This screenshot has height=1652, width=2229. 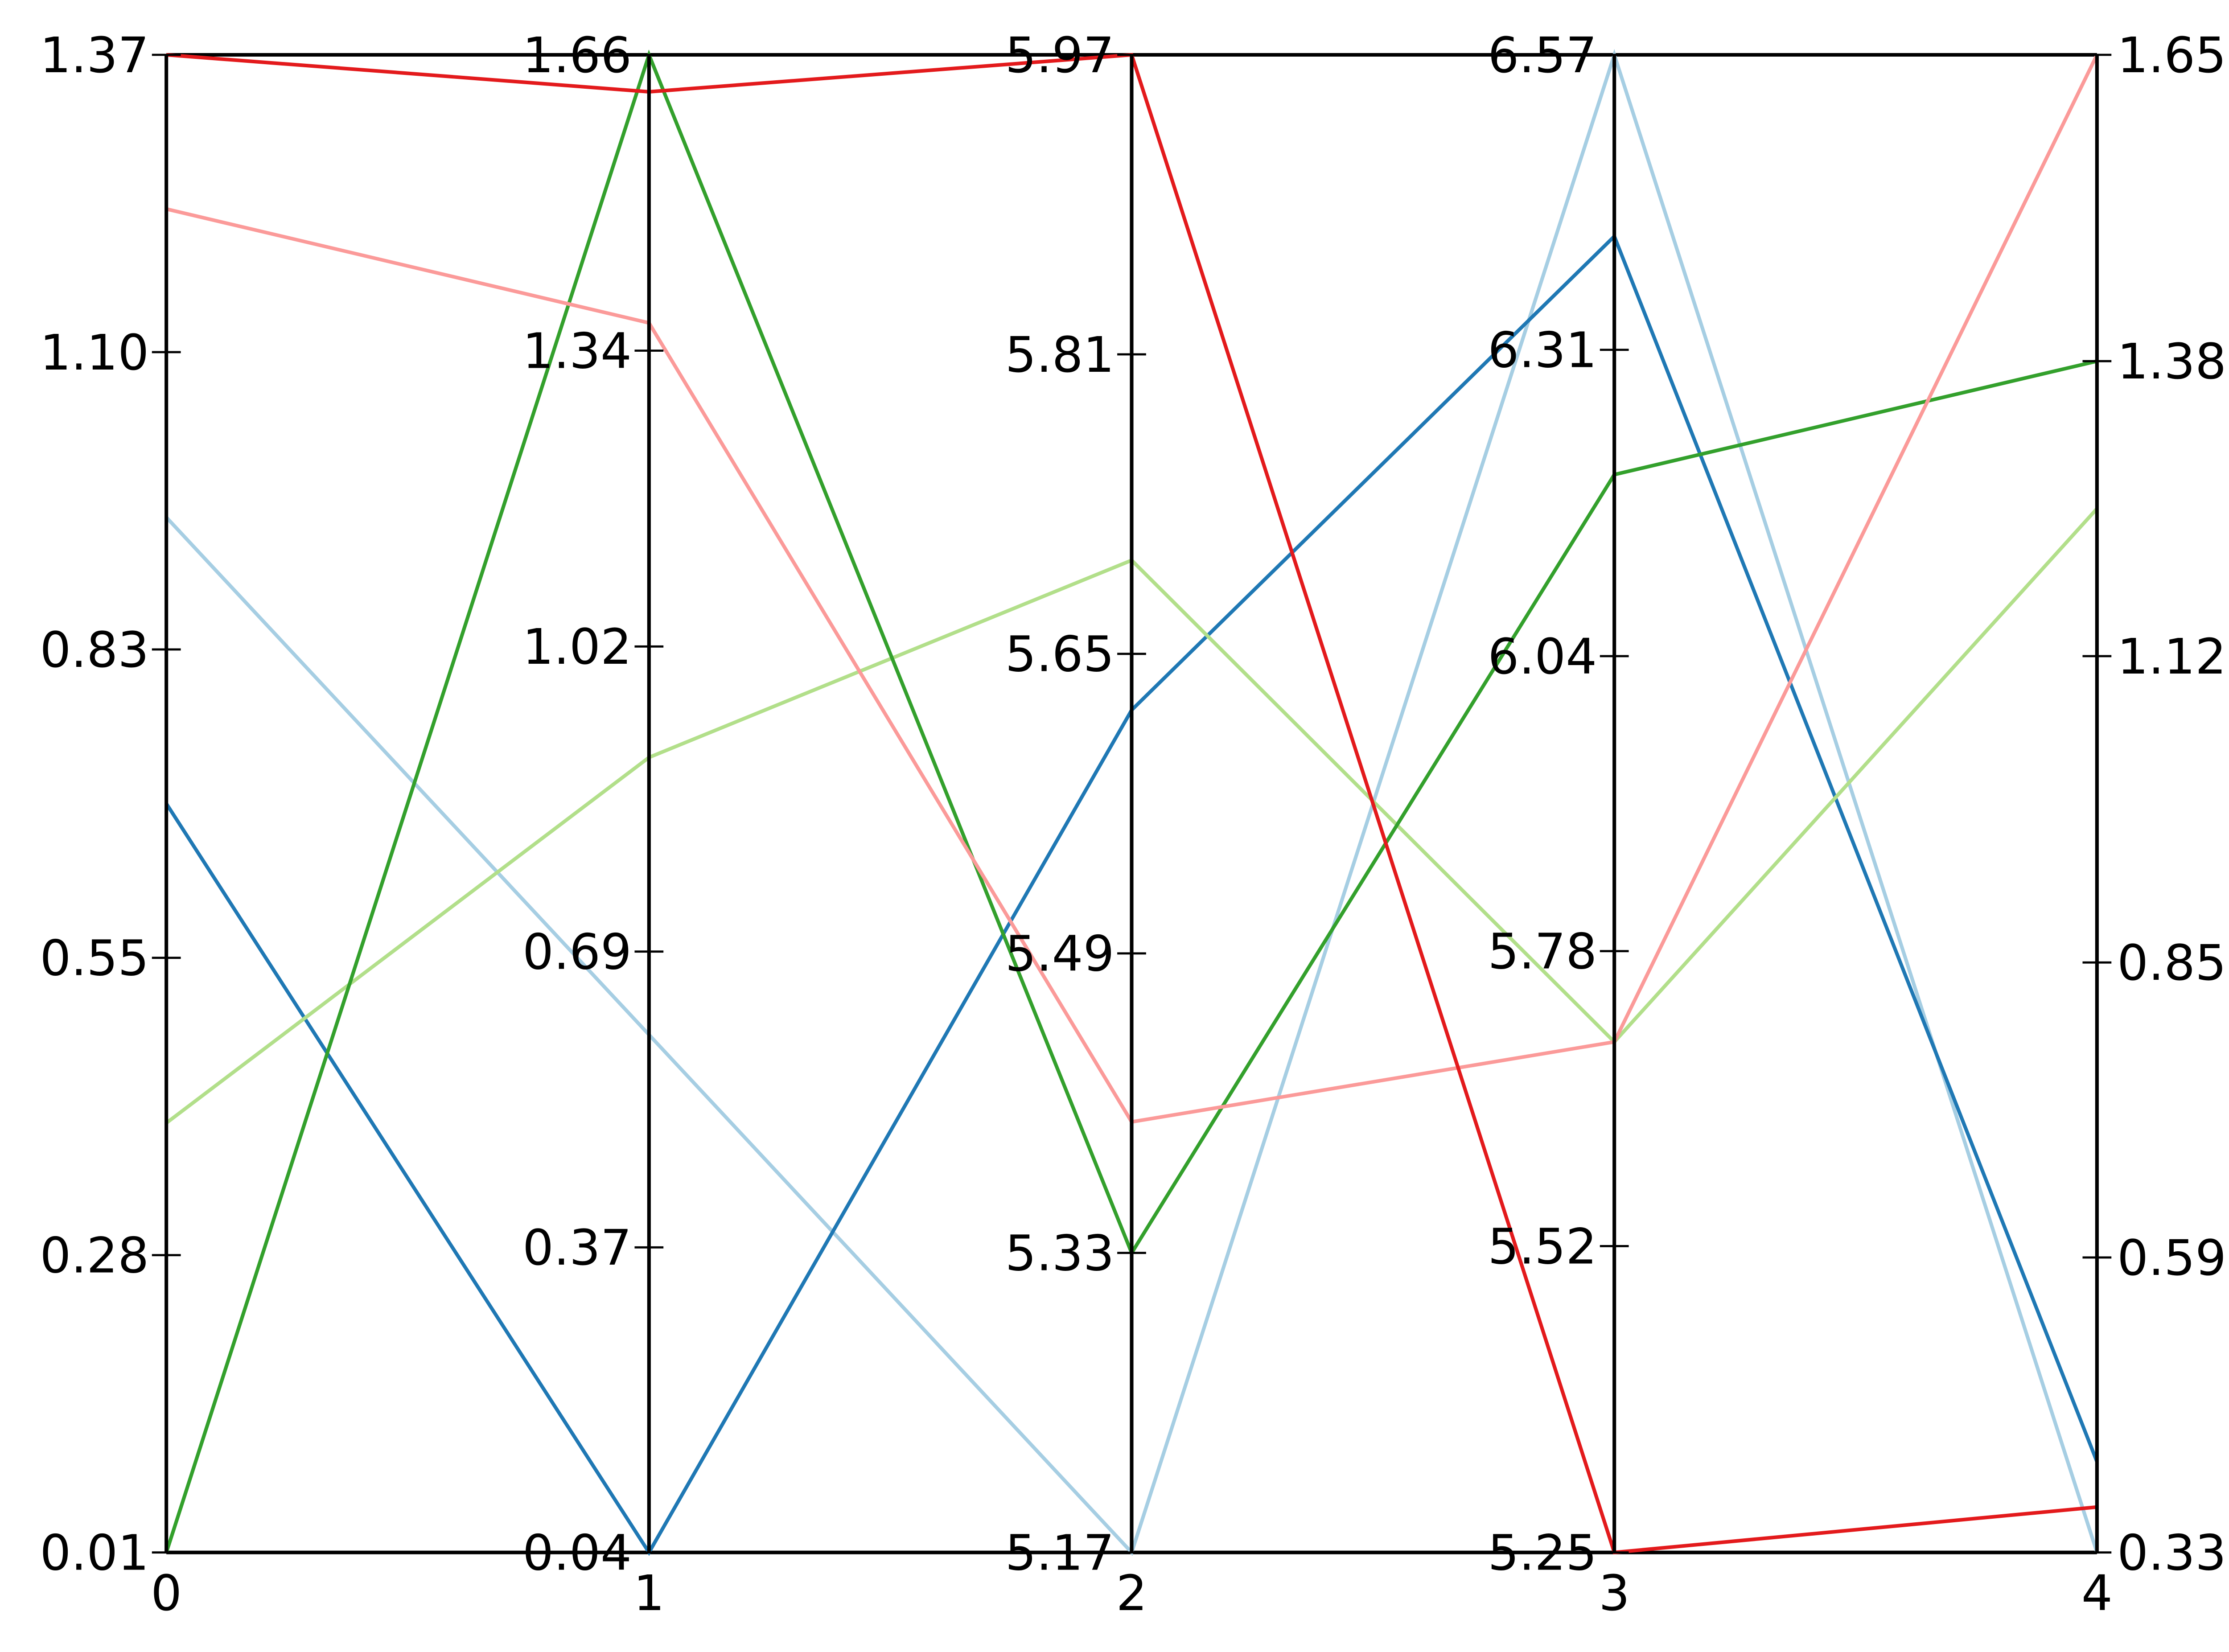 I want to click on tick-label: 5.17, so click(x=1059, y=1553).